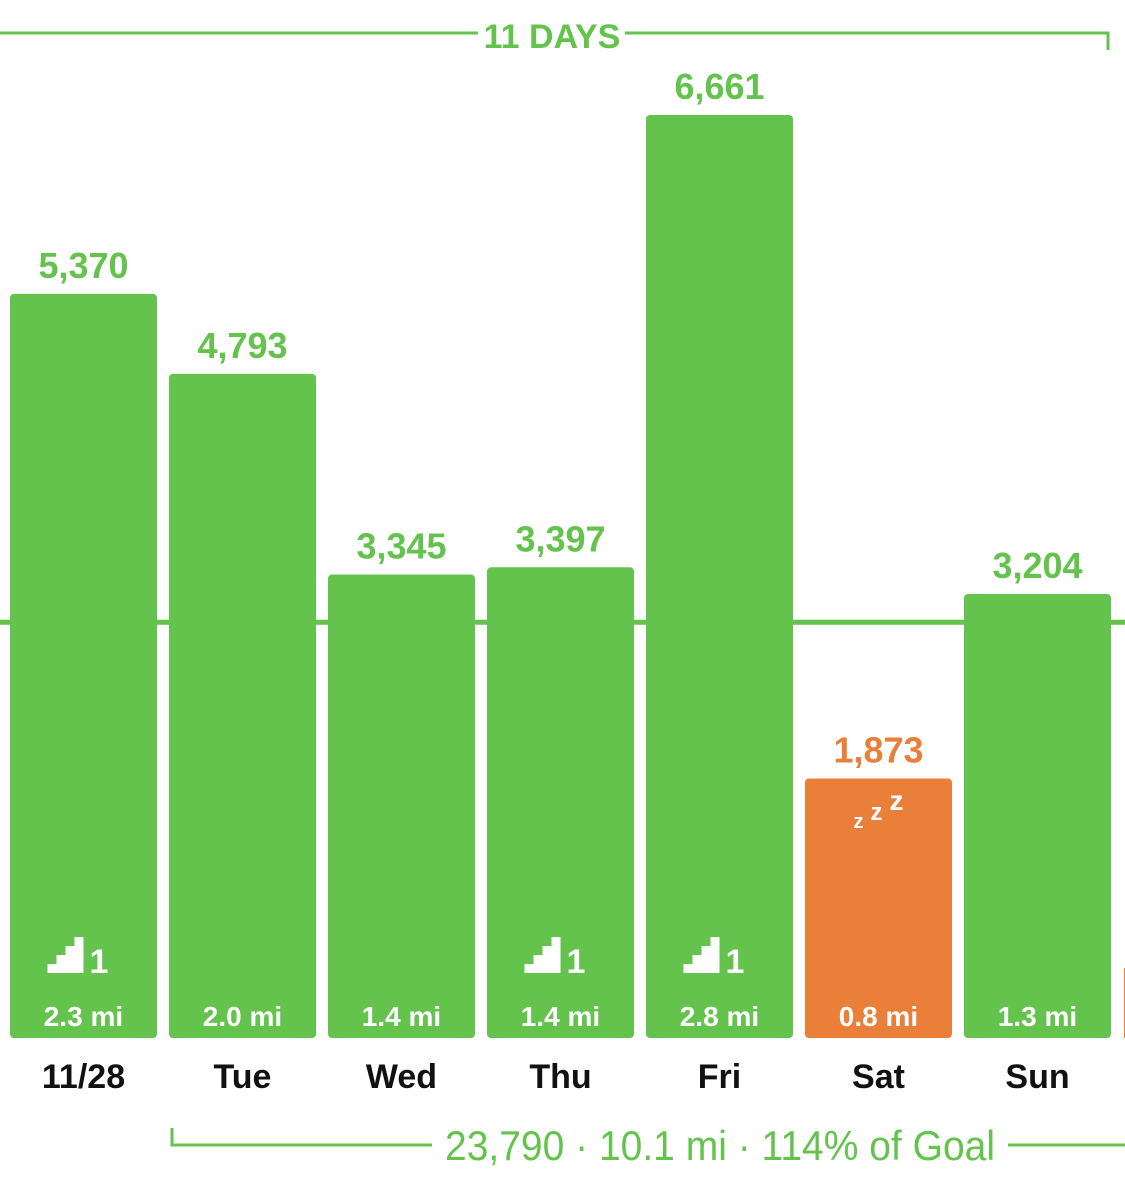  Describe the element at coordinates (83, 1077) in the screenshot. I see `day-label: 11/28` at that location.